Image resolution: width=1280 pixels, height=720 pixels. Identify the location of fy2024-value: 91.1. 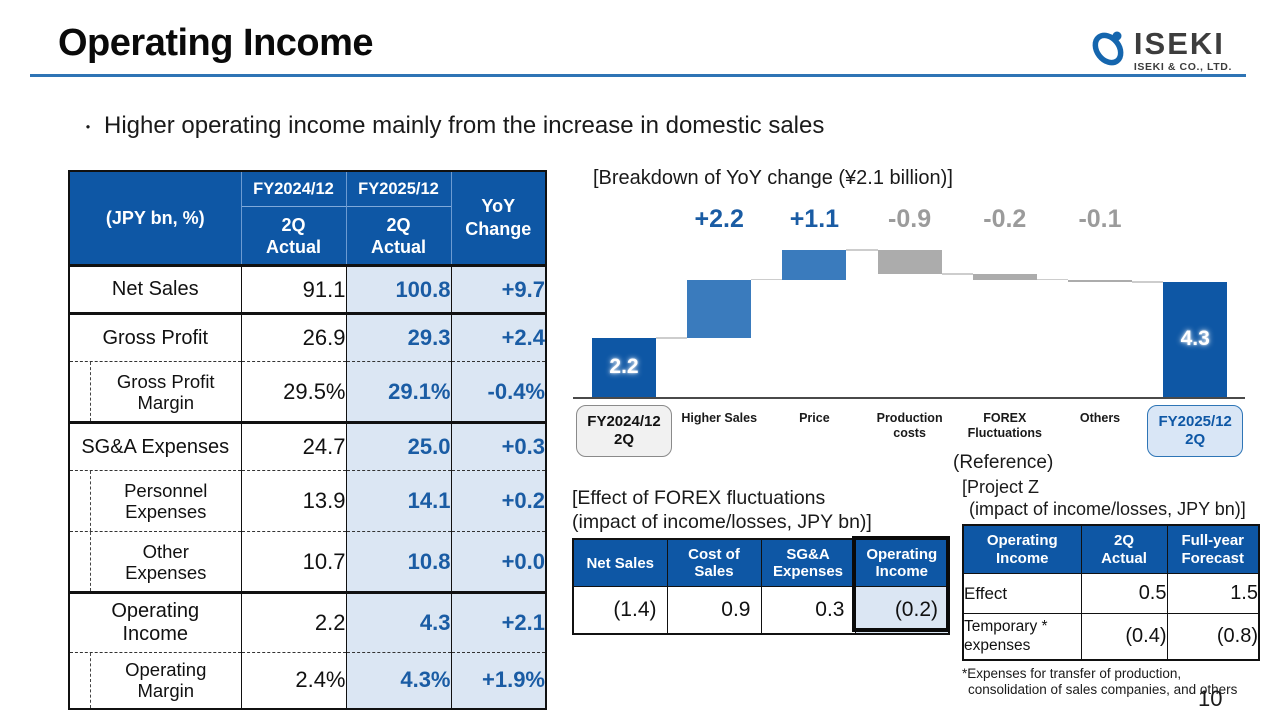
(293, 289).